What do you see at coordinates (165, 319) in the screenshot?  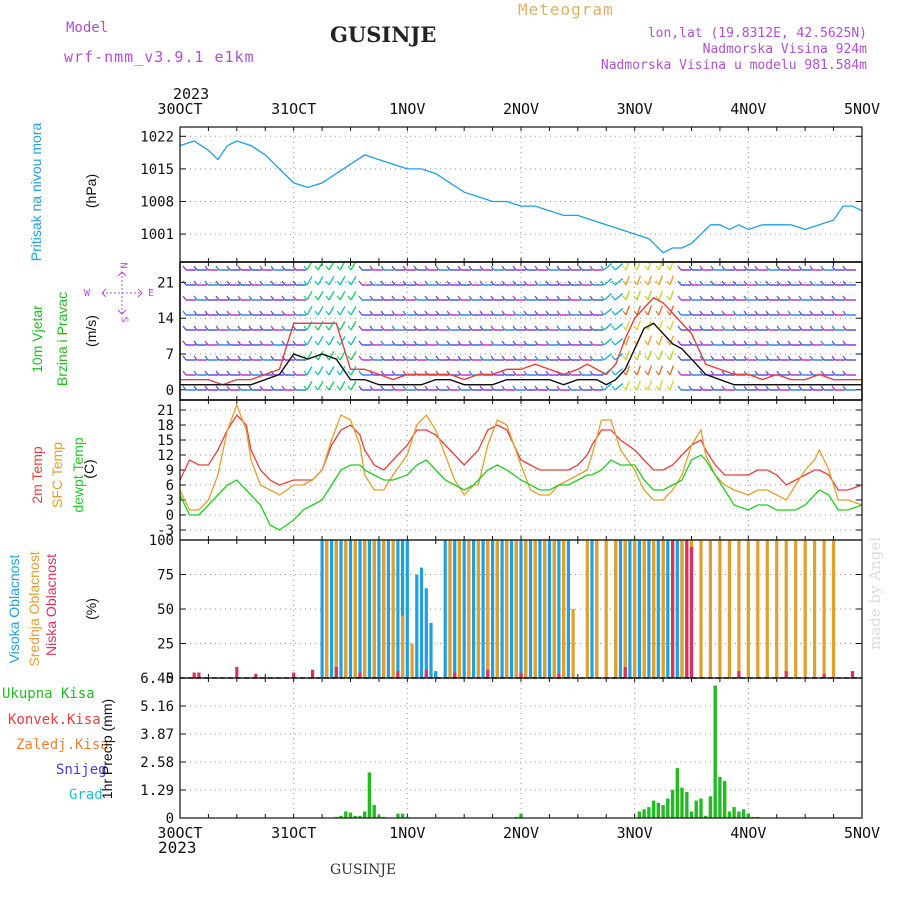 I see `y-tick-label: 14` at bounding box center [165, 319].